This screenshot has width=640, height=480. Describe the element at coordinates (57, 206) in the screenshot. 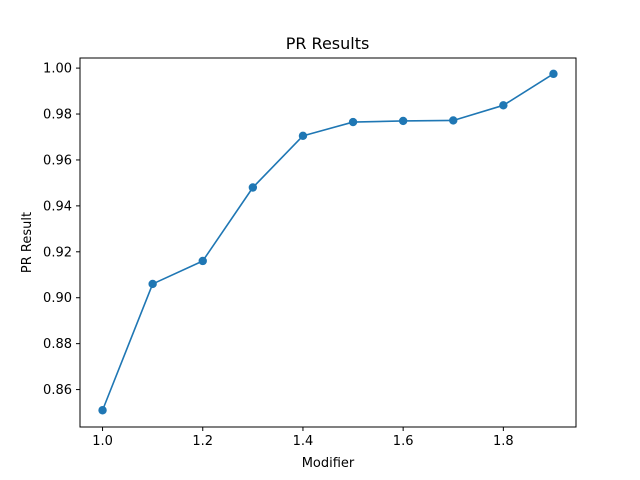

I see `y-tick-label: 0.94` at that location.